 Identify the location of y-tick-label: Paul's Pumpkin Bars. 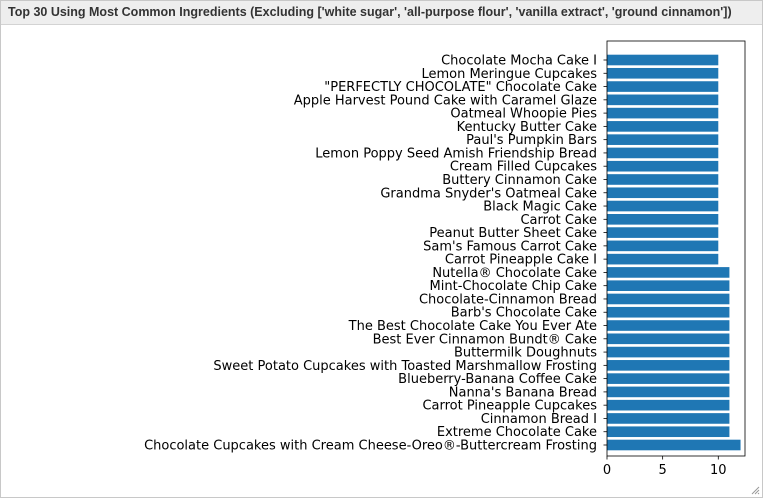
(531, 140).